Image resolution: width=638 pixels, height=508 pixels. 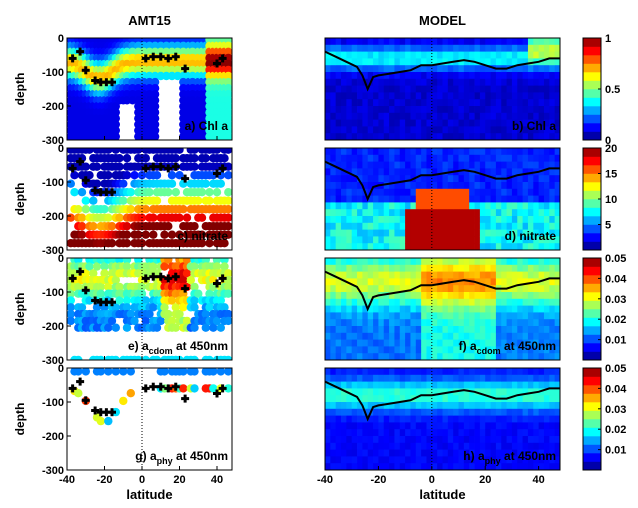 What do you see at coordinates (611, 149) in the screenshot?
I see `colorbar-tick-label: 20` at bounding box center [611, 149].